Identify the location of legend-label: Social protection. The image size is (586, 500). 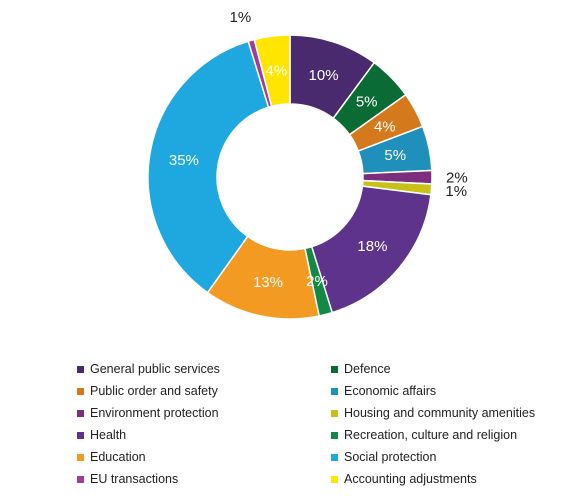
(390, 457).